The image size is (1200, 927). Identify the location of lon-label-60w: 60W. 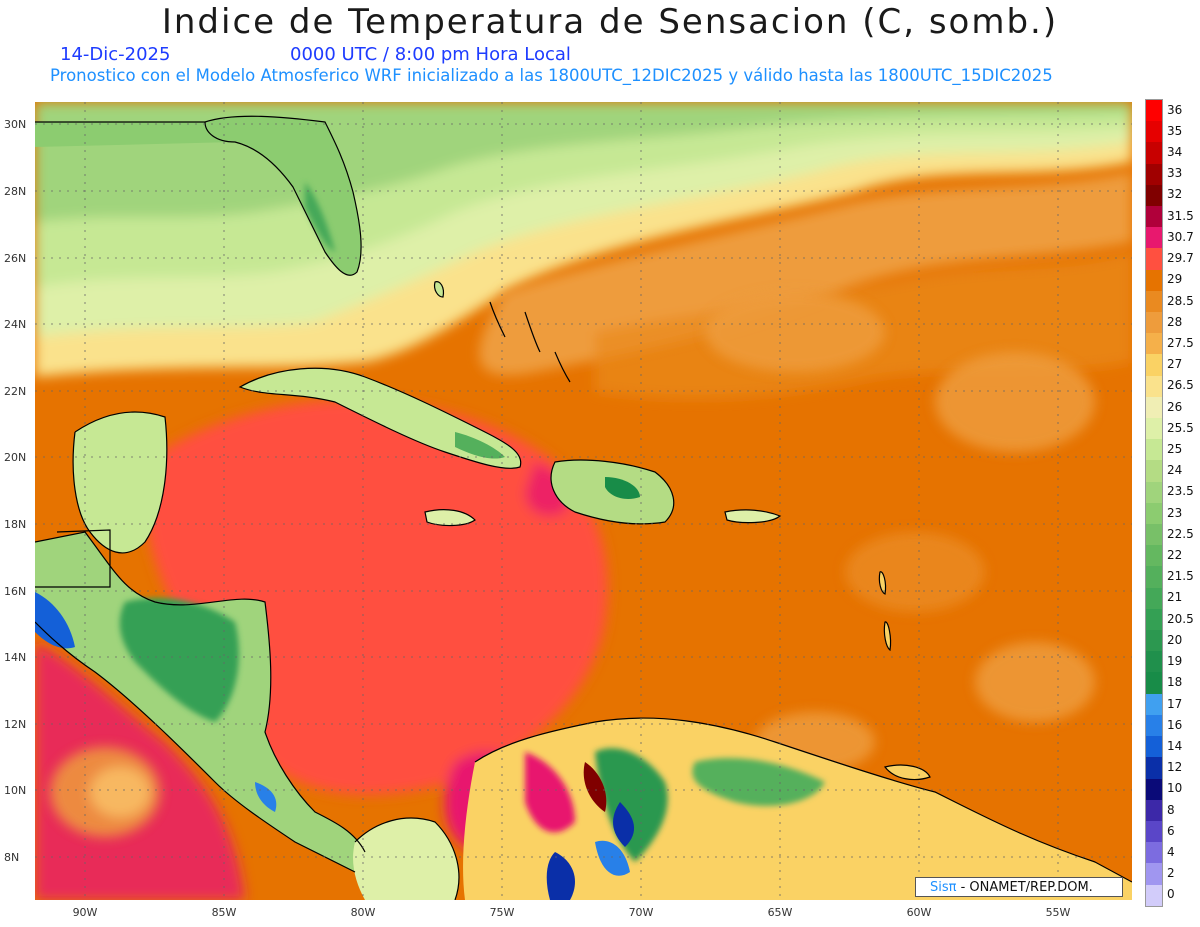
(919, 912).